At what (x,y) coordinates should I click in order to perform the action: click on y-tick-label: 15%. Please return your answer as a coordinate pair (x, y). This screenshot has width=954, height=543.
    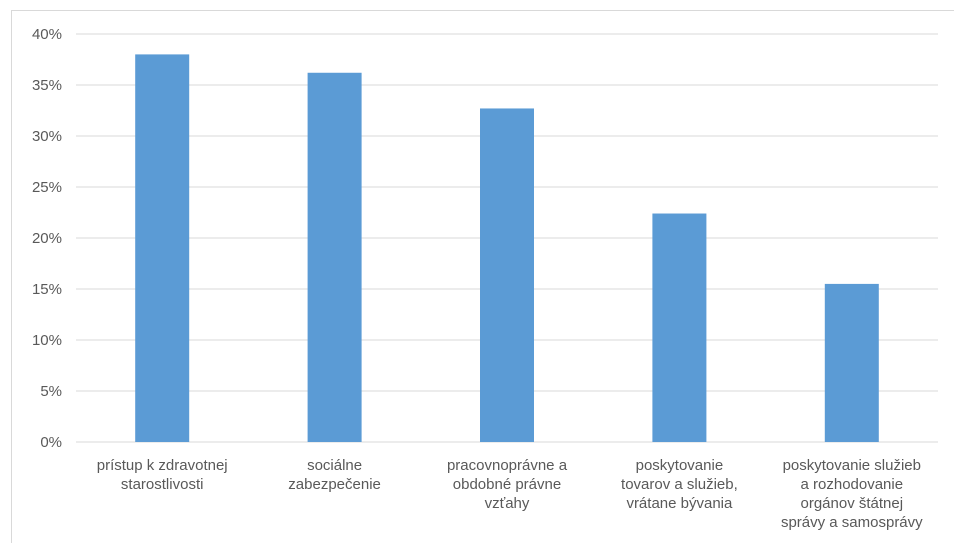
    Looking at the image, I should click on (47, 289).